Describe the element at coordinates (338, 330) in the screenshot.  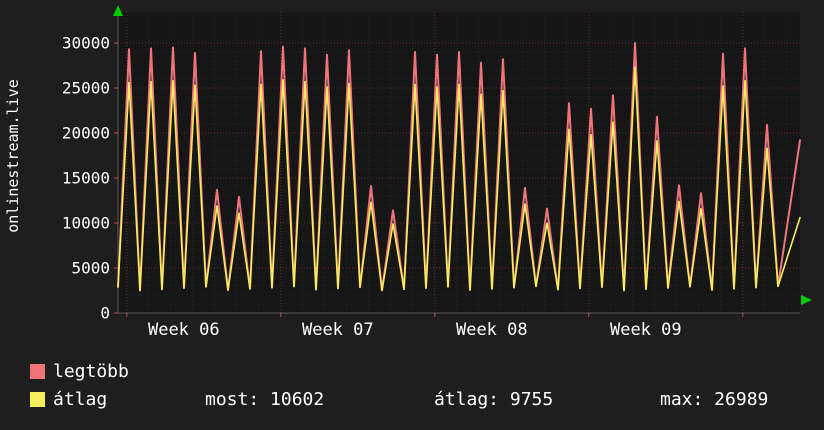
I see `week-label: Week 07` at that location.